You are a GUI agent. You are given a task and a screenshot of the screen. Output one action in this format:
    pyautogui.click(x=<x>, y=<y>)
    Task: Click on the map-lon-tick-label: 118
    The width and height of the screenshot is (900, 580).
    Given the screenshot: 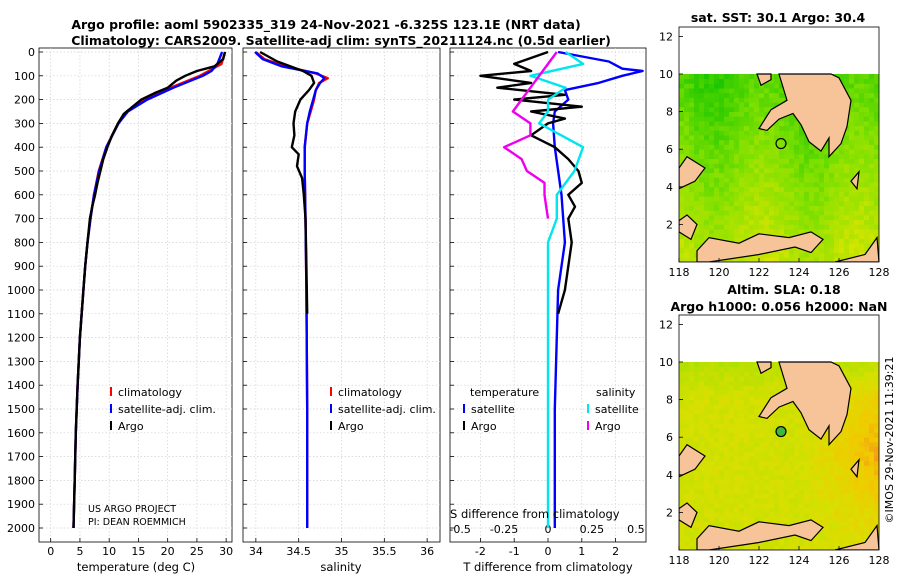 What is the action you would take?
    pyautogui.click(x=679, y=272)
    